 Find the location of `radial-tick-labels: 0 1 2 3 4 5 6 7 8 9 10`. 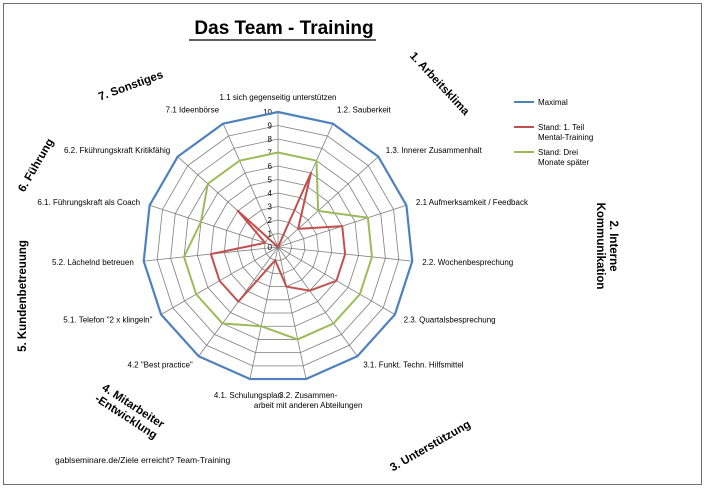

radial-tick-labels: 0 1 2 3 4 5 6 7 8 9 10 is located at coordinates (267, 180).